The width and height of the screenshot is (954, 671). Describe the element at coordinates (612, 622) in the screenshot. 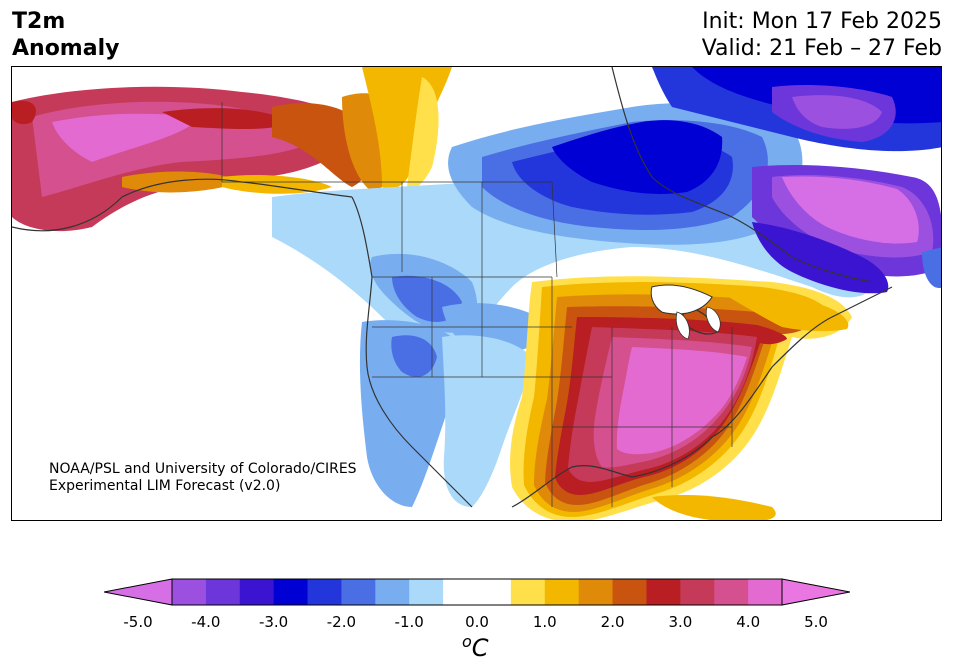

I see `colorbar-tick-label: 2.0` at that location.